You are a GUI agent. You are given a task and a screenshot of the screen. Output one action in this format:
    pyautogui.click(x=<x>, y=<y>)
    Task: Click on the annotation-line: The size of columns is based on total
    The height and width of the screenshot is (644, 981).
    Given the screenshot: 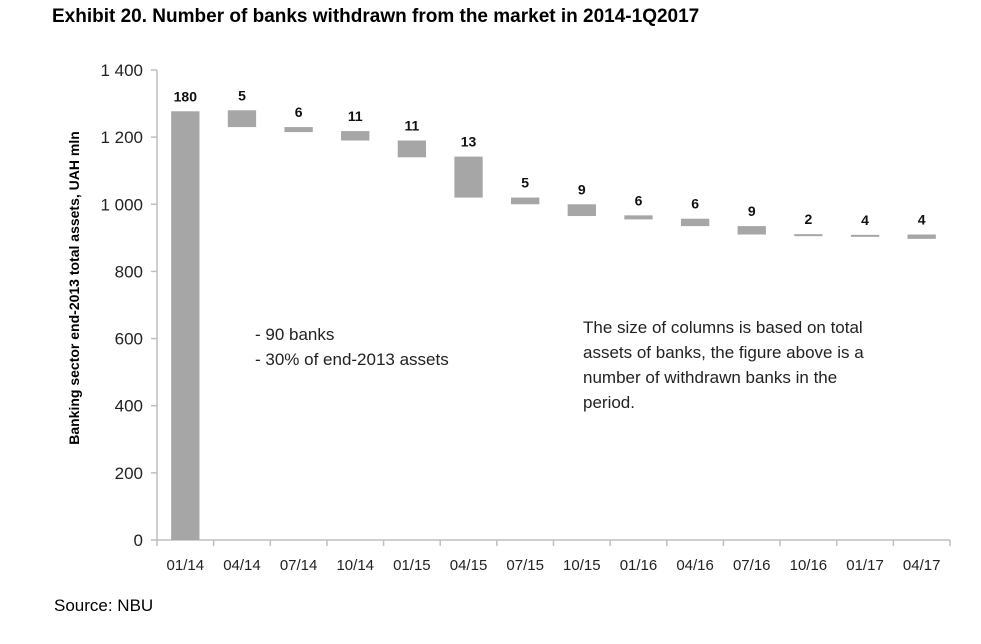 What is the action you would take?
    pyautogui.click(x=723, y=327)
    